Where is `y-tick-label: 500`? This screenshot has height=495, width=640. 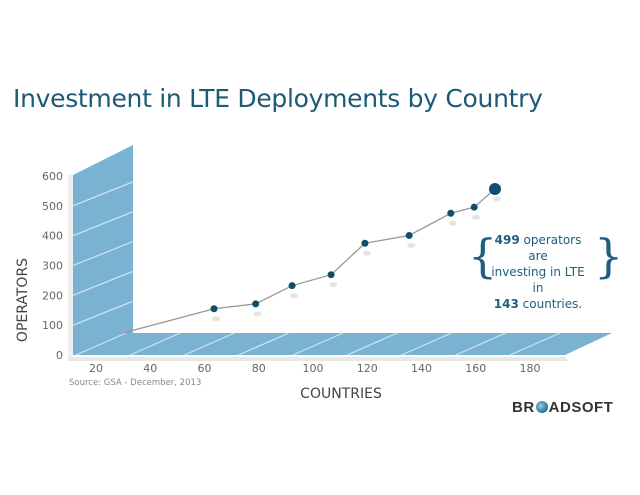 y-tick-label: 500 is located at coordinates (52, 206).